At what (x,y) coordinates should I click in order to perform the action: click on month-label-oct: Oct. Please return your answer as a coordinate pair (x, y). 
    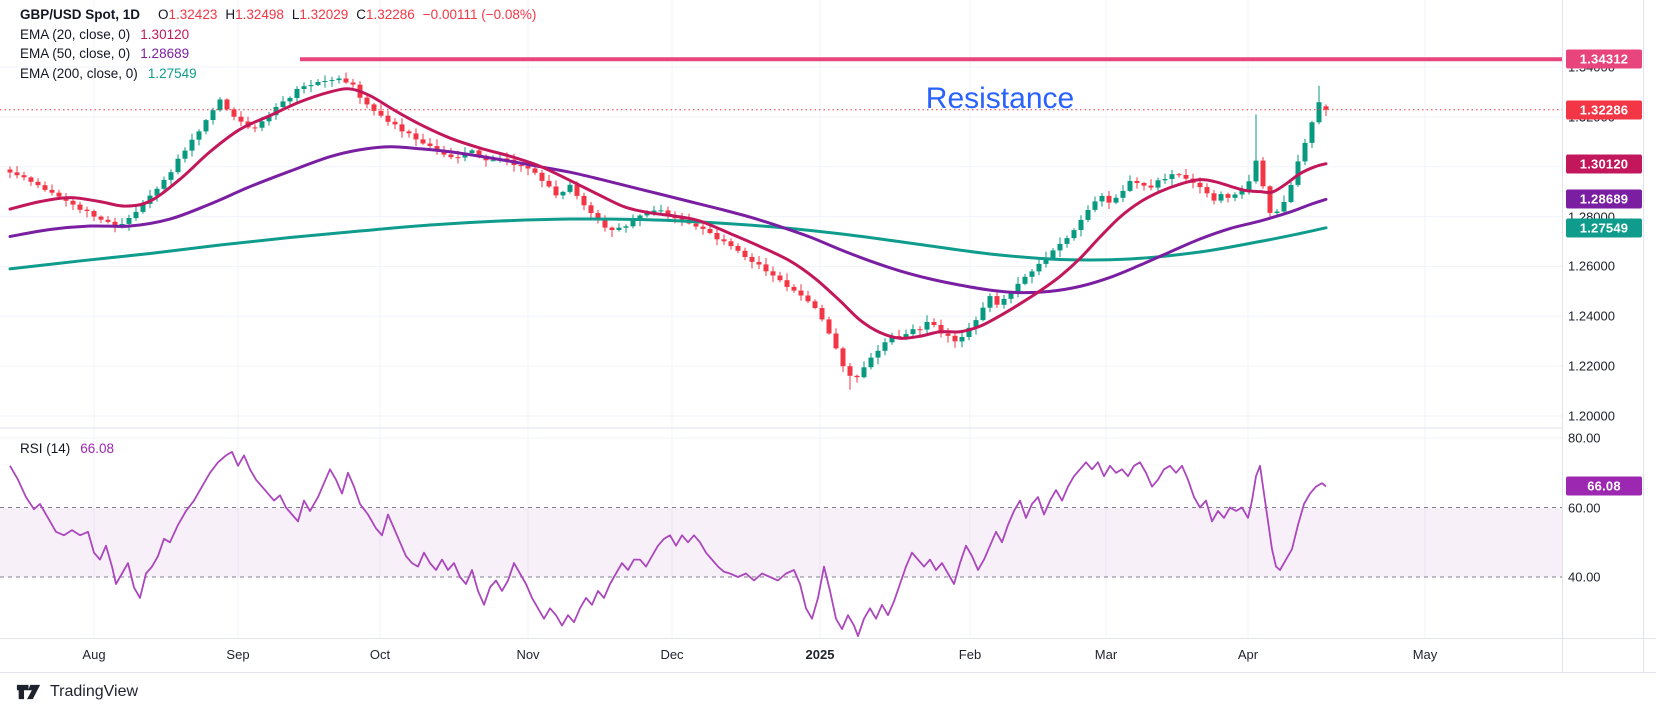
    Looking at the image, I should click on (380, 654).